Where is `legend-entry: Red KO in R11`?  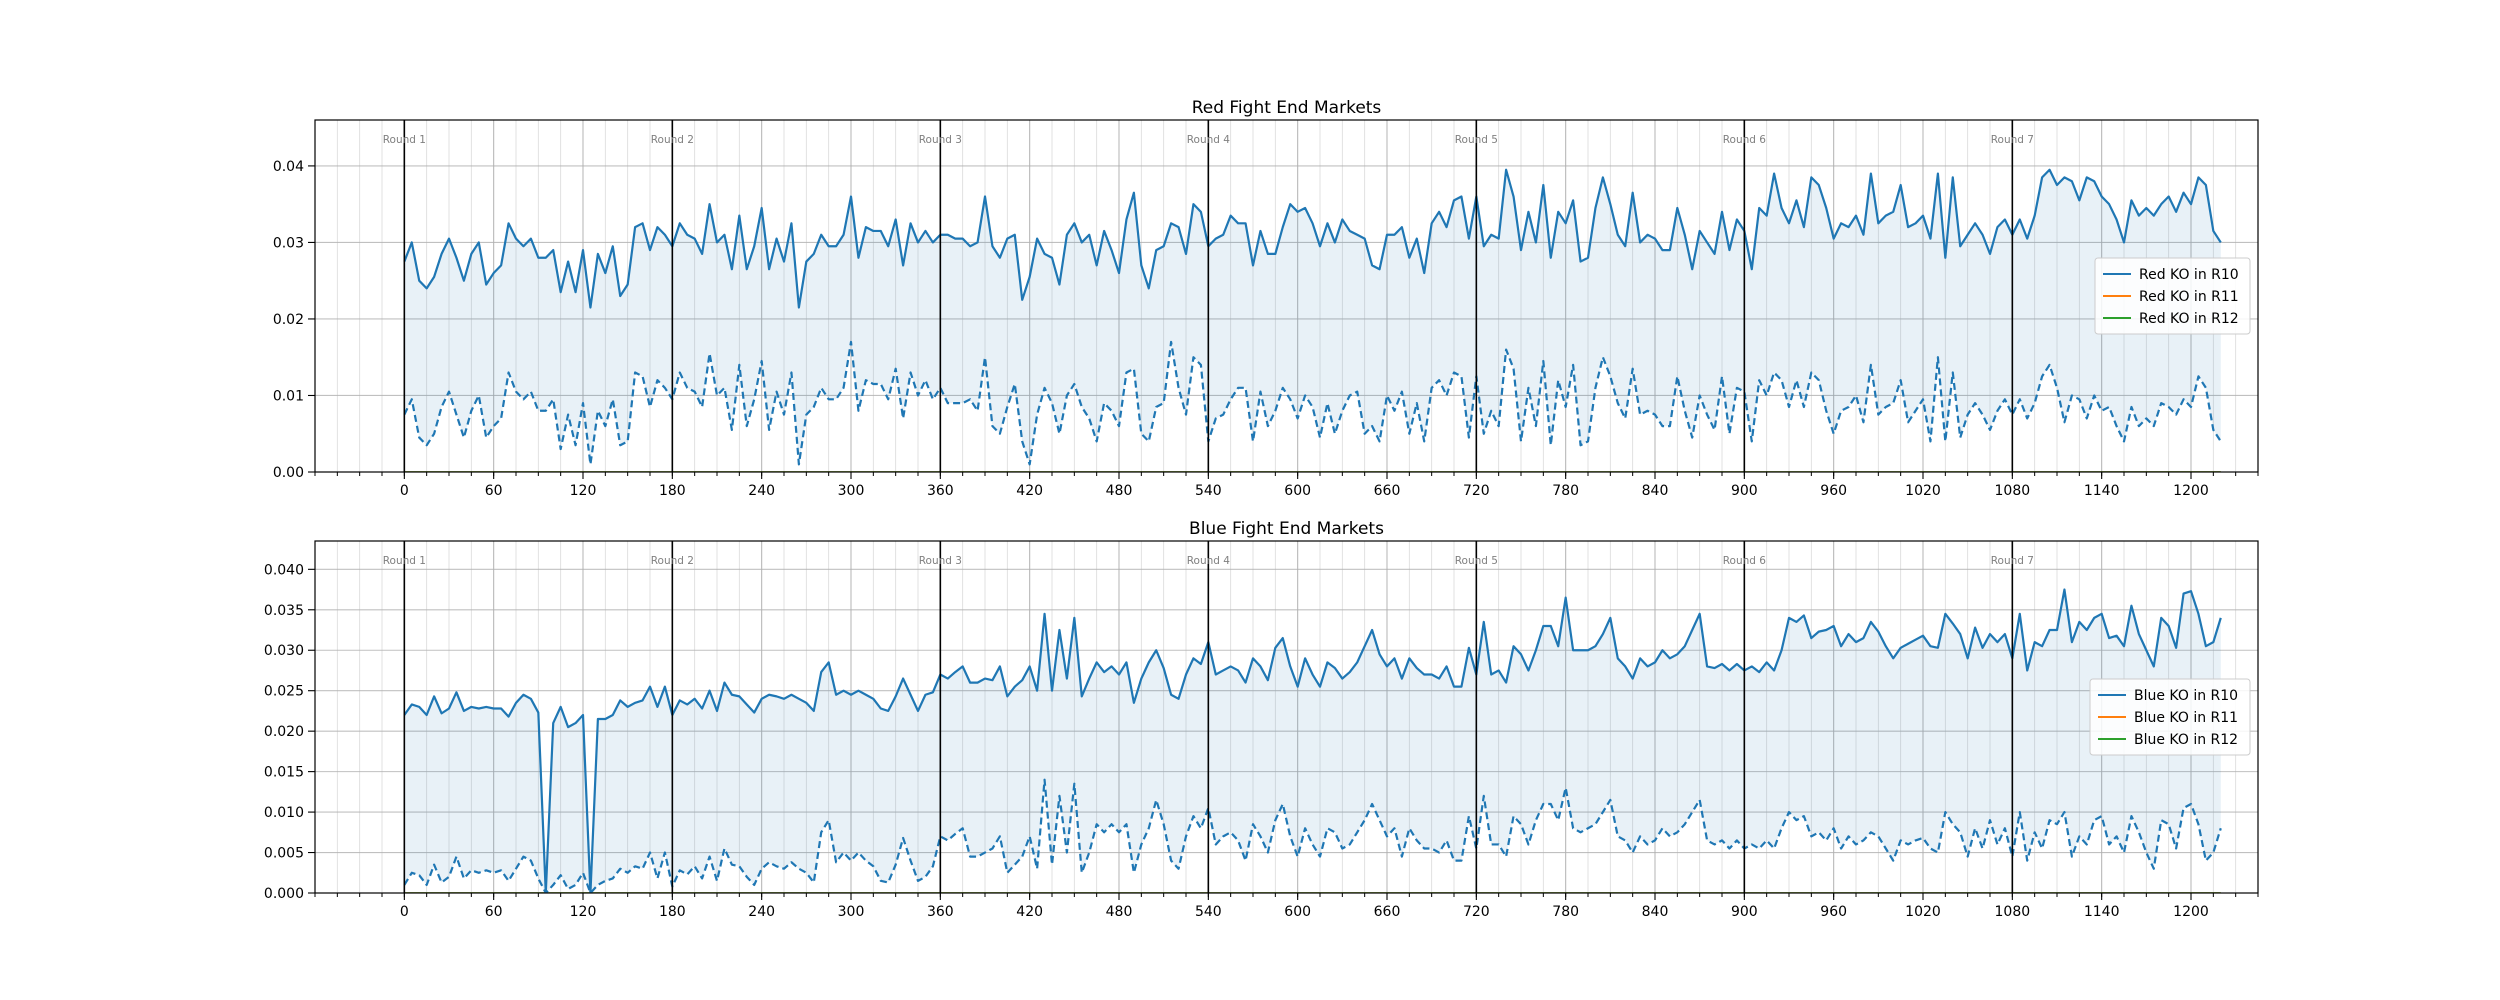 legend-entry: Red KO in R11 is located at coordinates (2189, 297).